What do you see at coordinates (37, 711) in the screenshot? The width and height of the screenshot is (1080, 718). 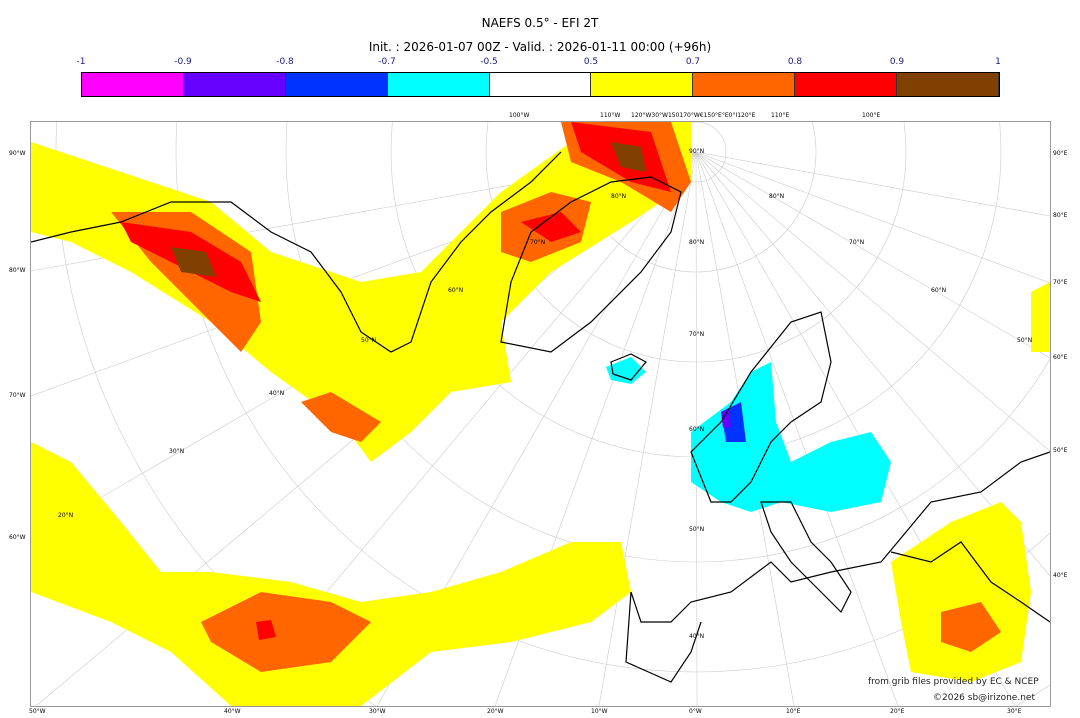 I see `coordinate-label: 50°W` at bounding box center [37, 711].